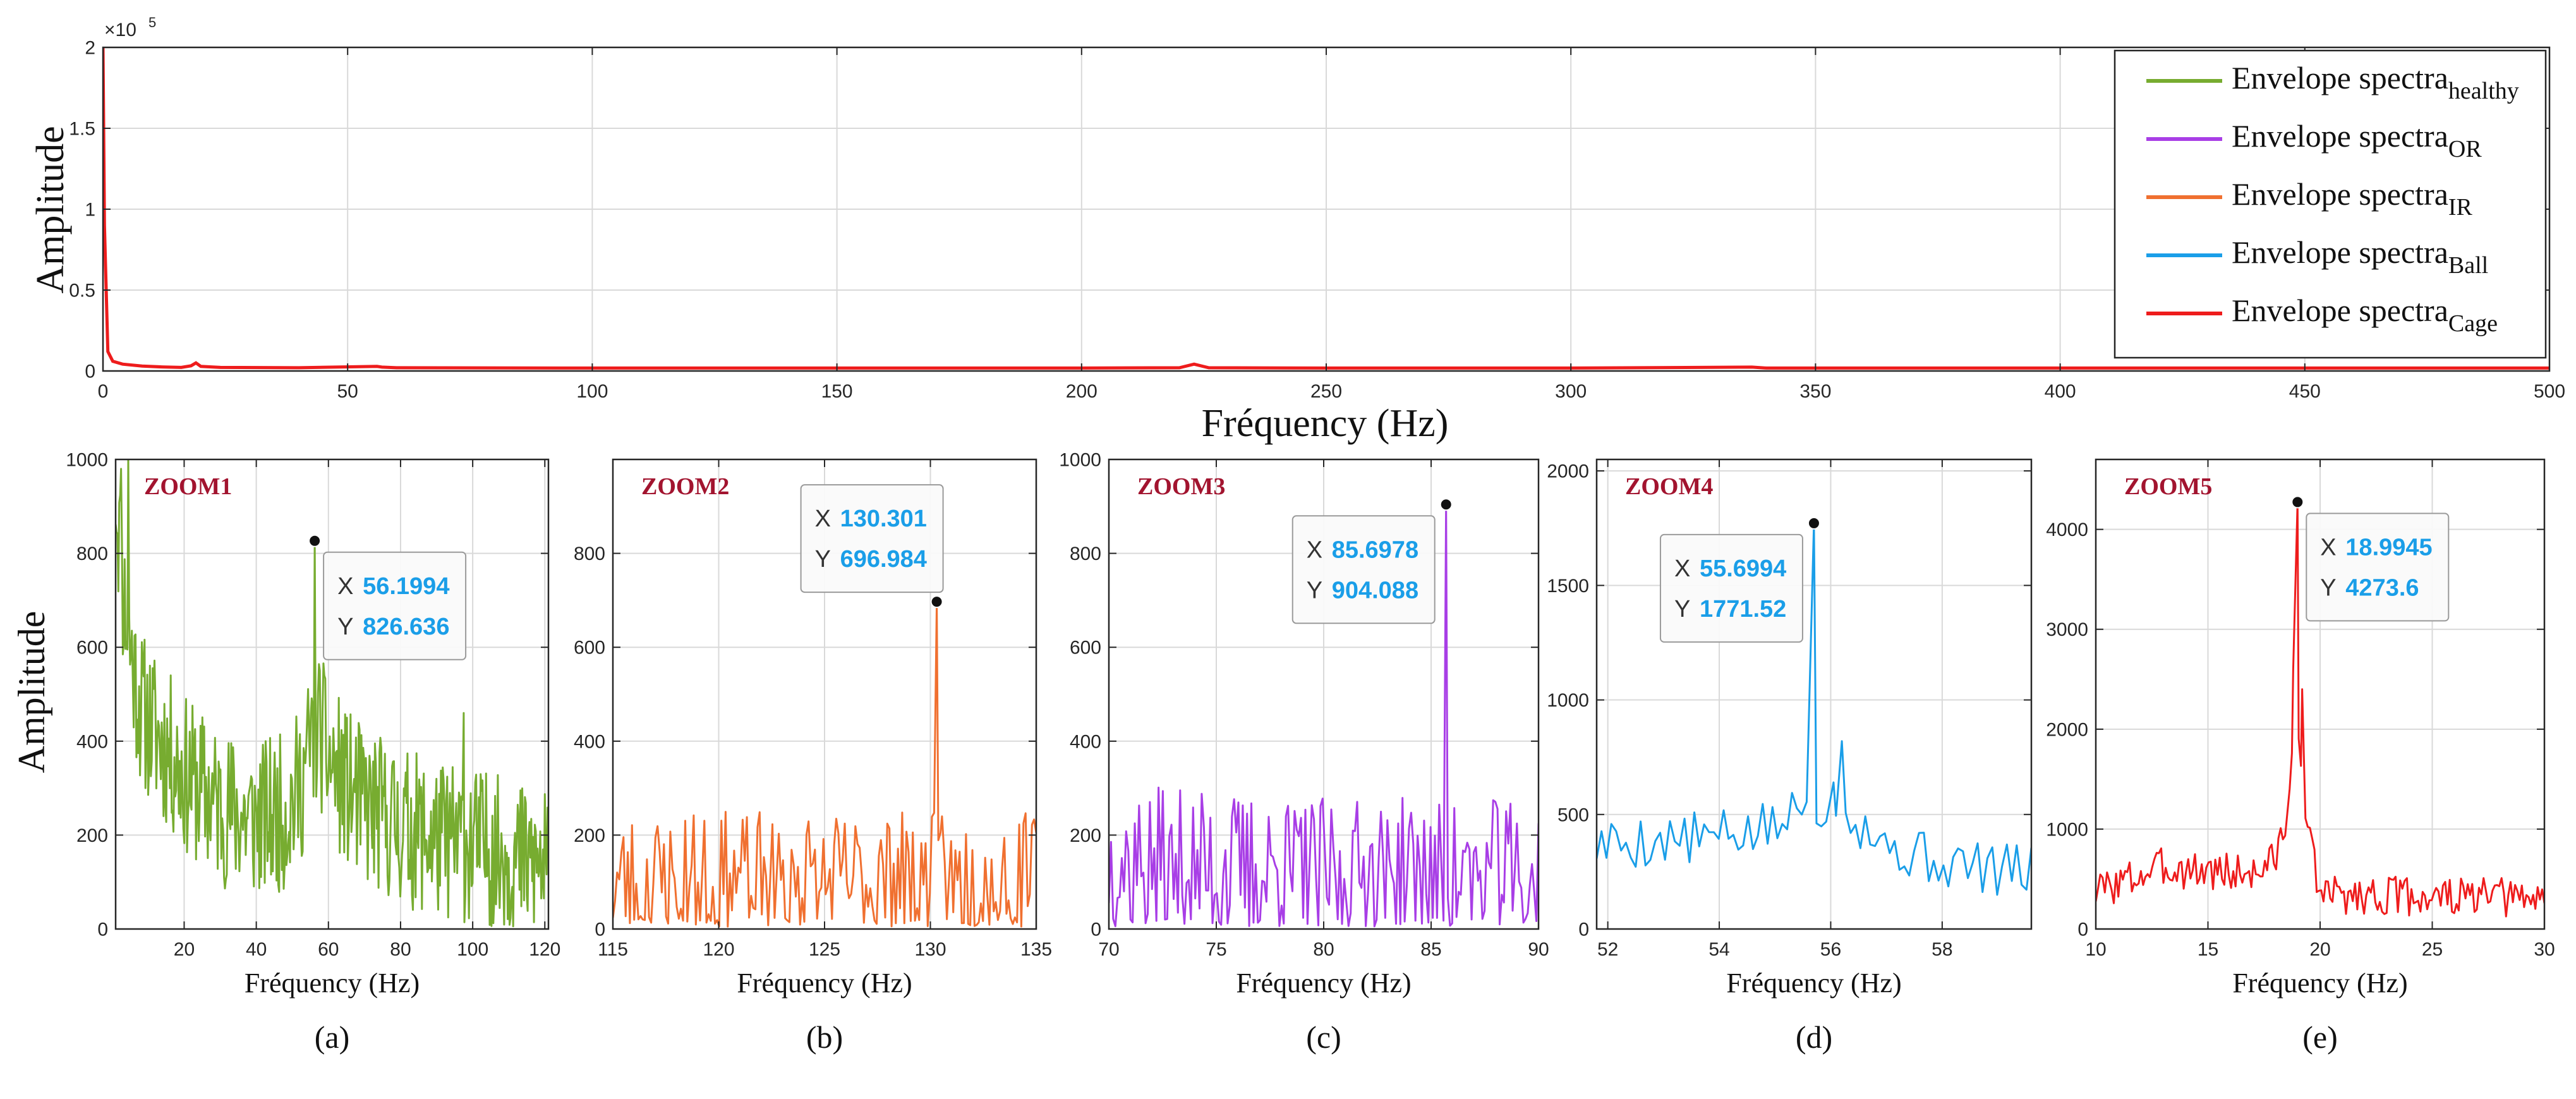  Describe the element at coordinates (2208, 949) in the screenshot. I see `x-tick-label: 15` at that location.